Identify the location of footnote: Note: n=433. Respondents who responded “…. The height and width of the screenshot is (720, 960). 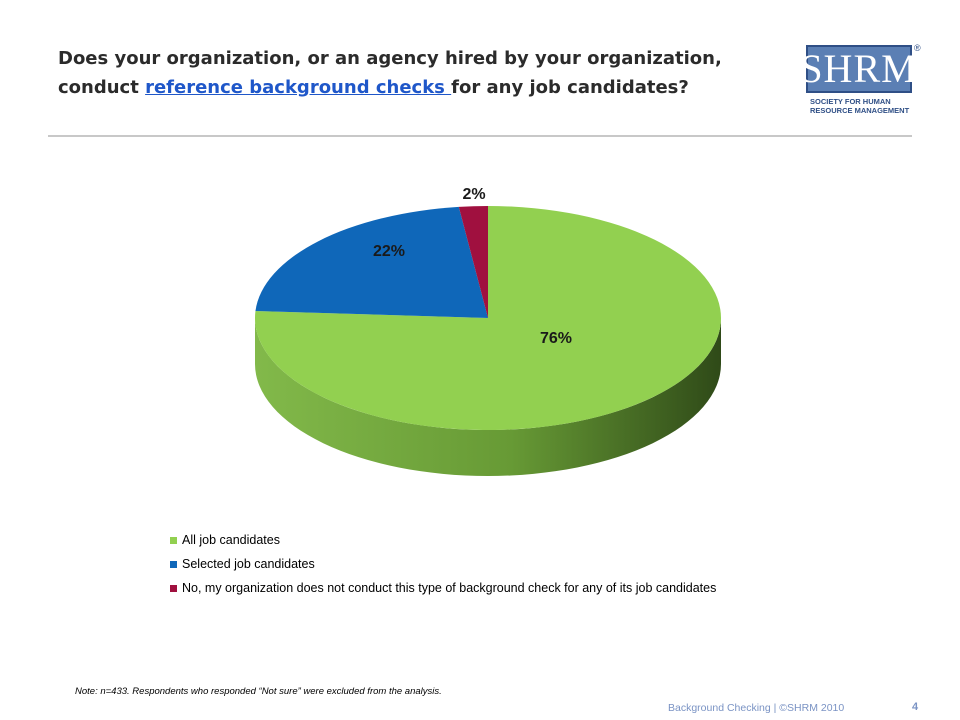
(258, 691).